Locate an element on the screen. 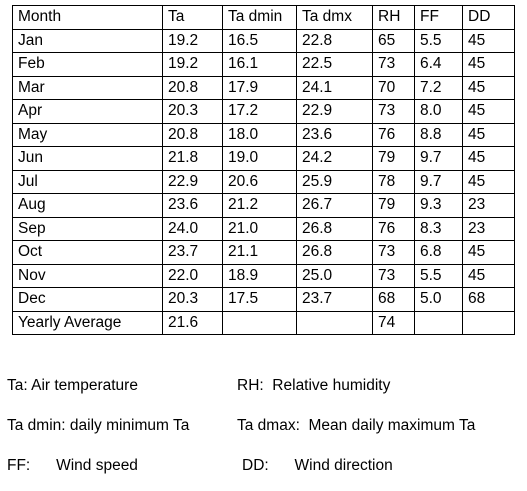 This screenshot has height=491, width=527. cell-month: Mar is located at coordinates (87, 87).